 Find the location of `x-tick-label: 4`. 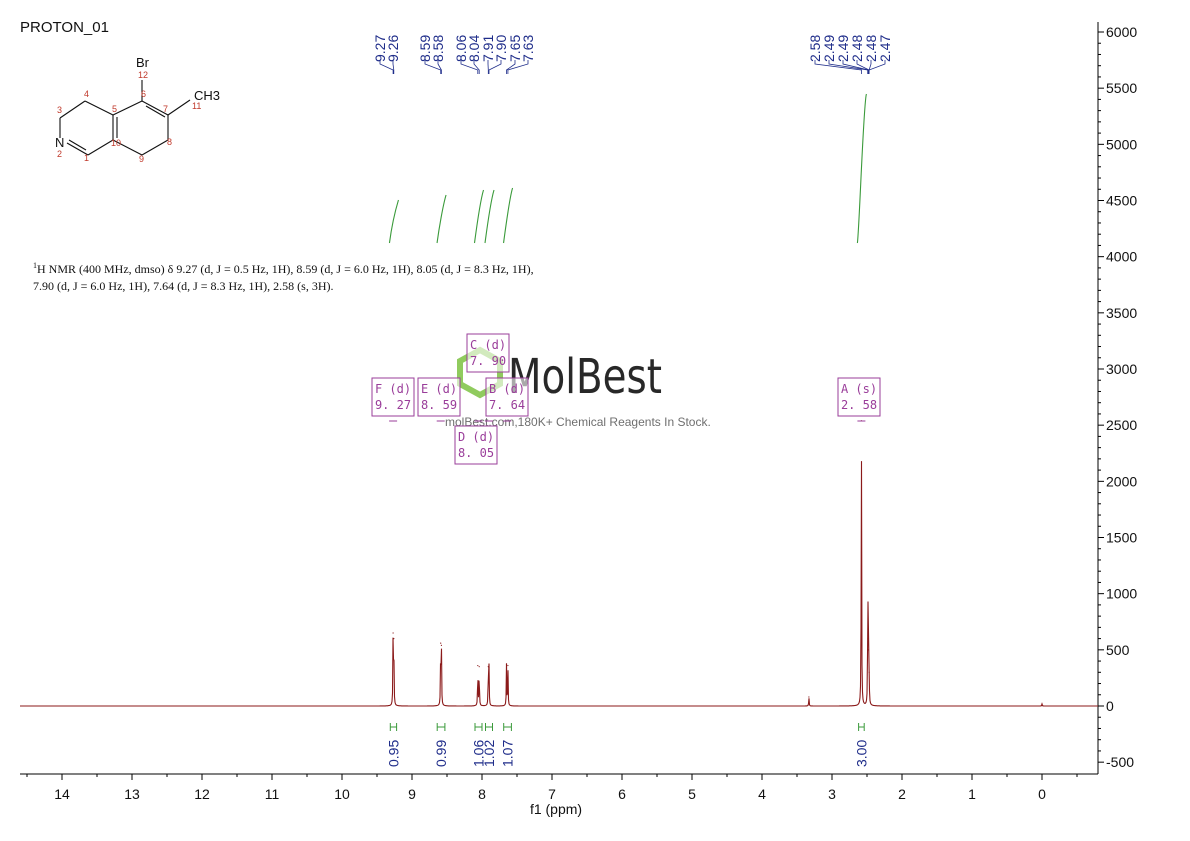

x-tick-label: 4 is located at coordinates (762, 794).